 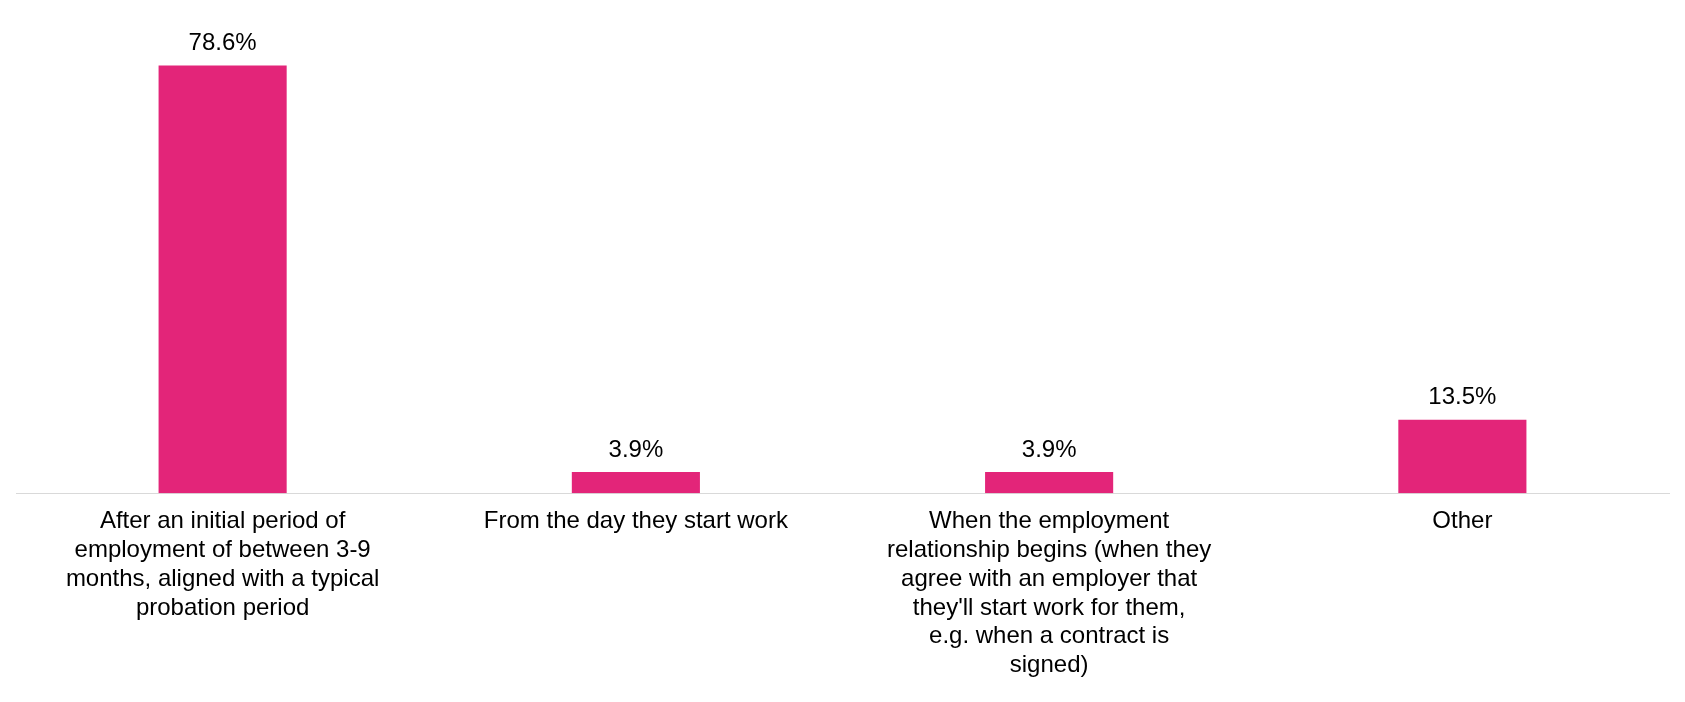 I want to click on x-tick-label: Other, so click(x=1462, y=520).